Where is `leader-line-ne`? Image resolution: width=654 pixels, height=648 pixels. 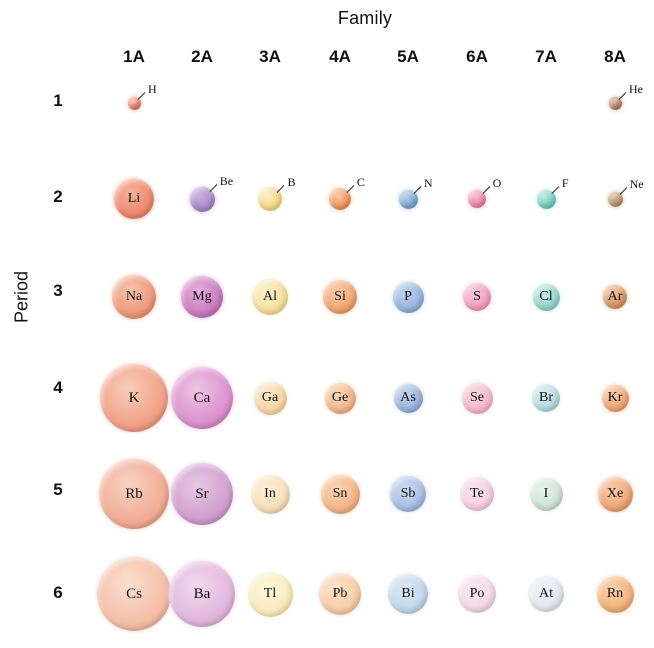
leader-line-ne is located at coordinates (623, 191).